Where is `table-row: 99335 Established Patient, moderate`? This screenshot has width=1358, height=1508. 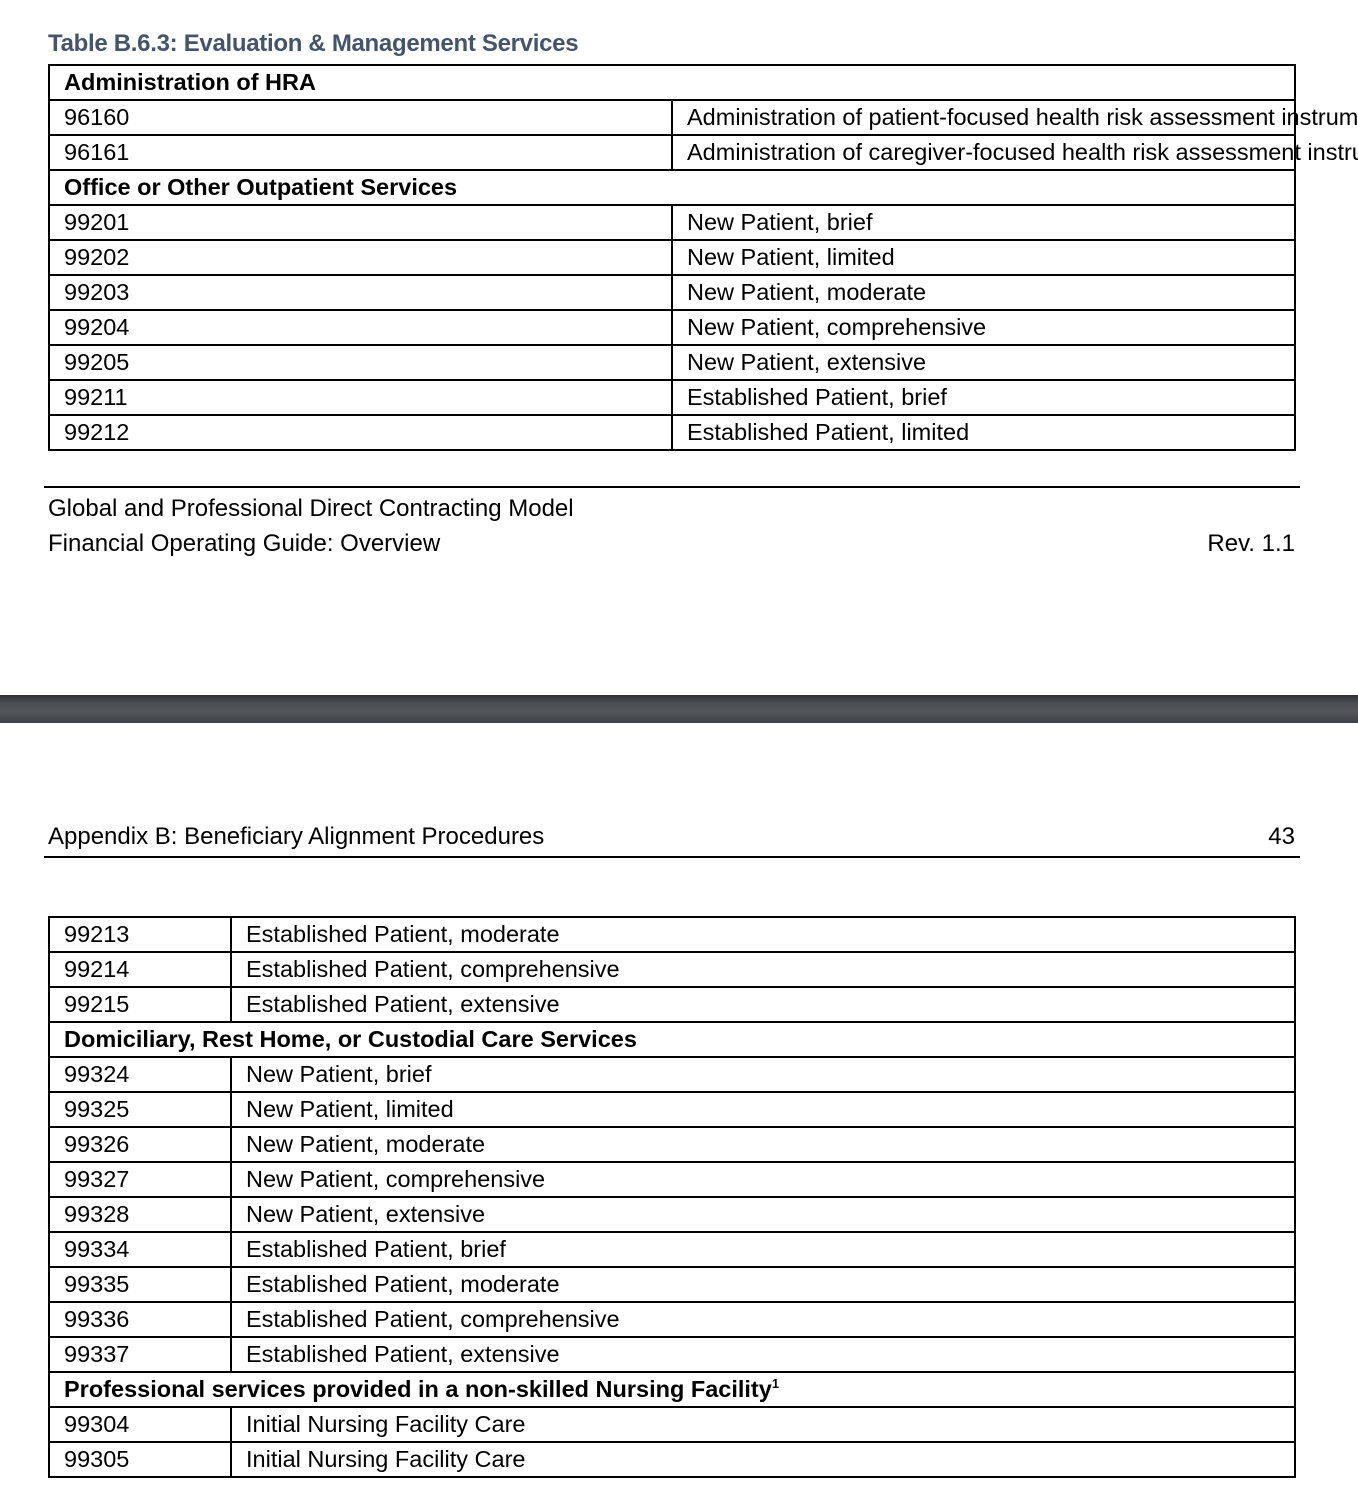
table-row: 99335 Established Patient, moderate is located at coordinates (672, 1284).